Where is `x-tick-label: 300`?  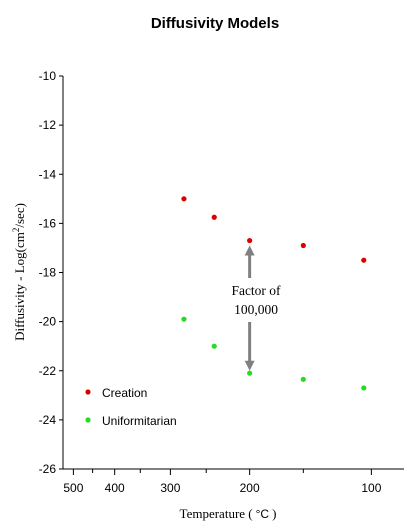
x-tick-label: 300 is located at coordinates (170, 488).